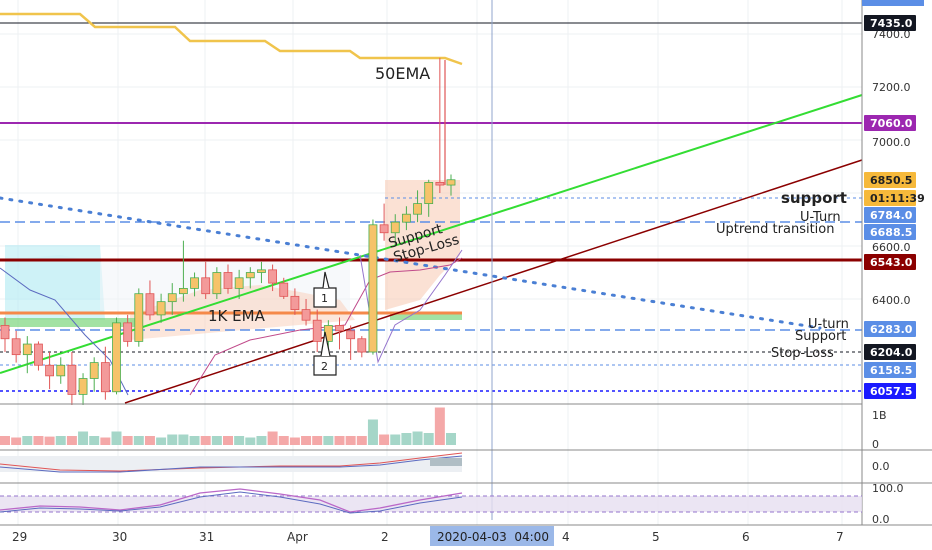 The image size is (932, 550). I want to click on y-tick-label: 7000.0, so click(891, 142).